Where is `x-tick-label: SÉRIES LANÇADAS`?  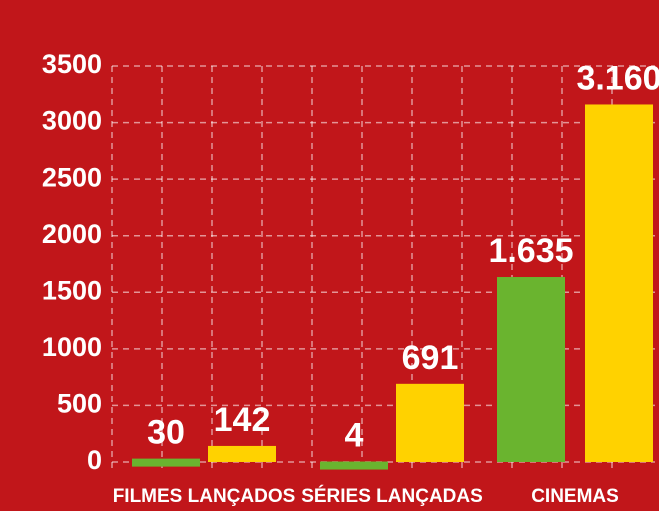 x-tick-label: SÉRIES LANÇADAS is located at coordinates (392, 496).